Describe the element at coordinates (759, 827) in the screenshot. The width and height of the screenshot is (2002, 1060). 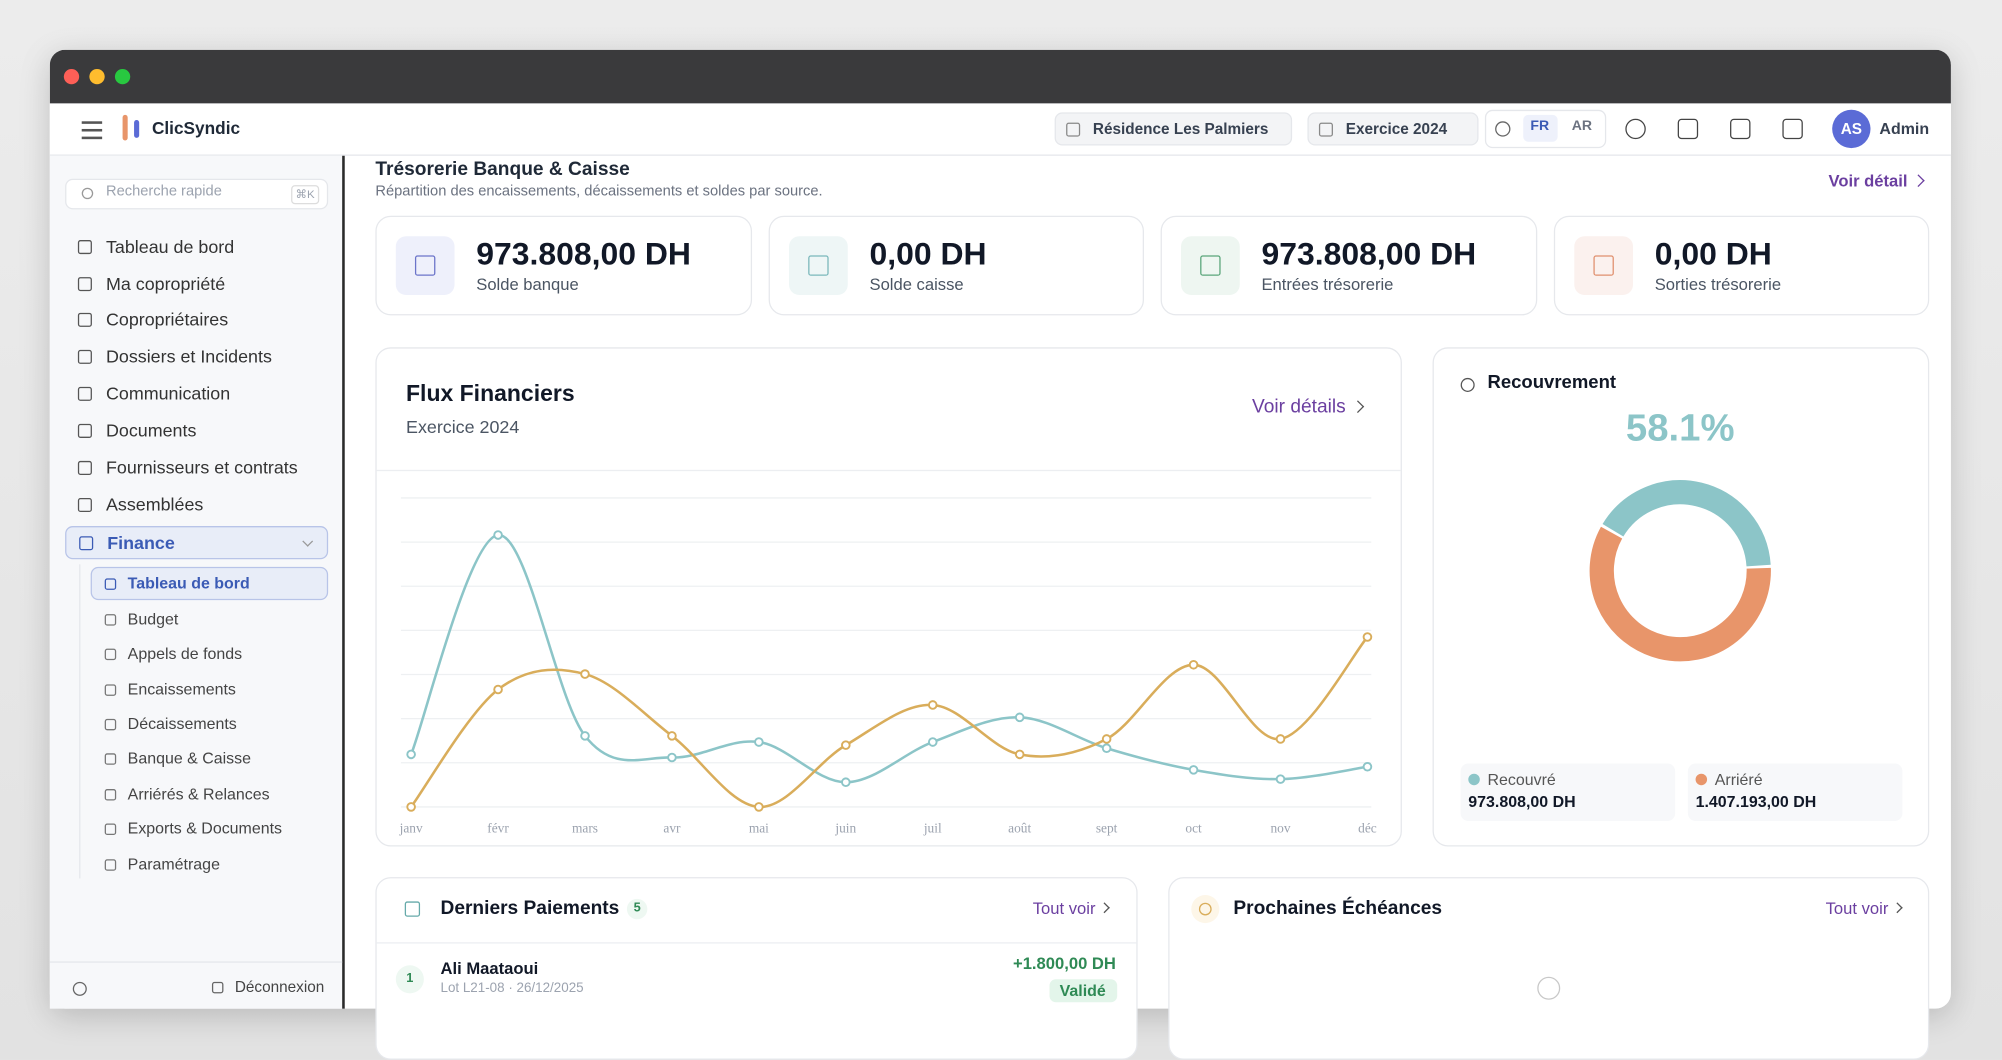
I see `x-tick-label: mai` at that location.